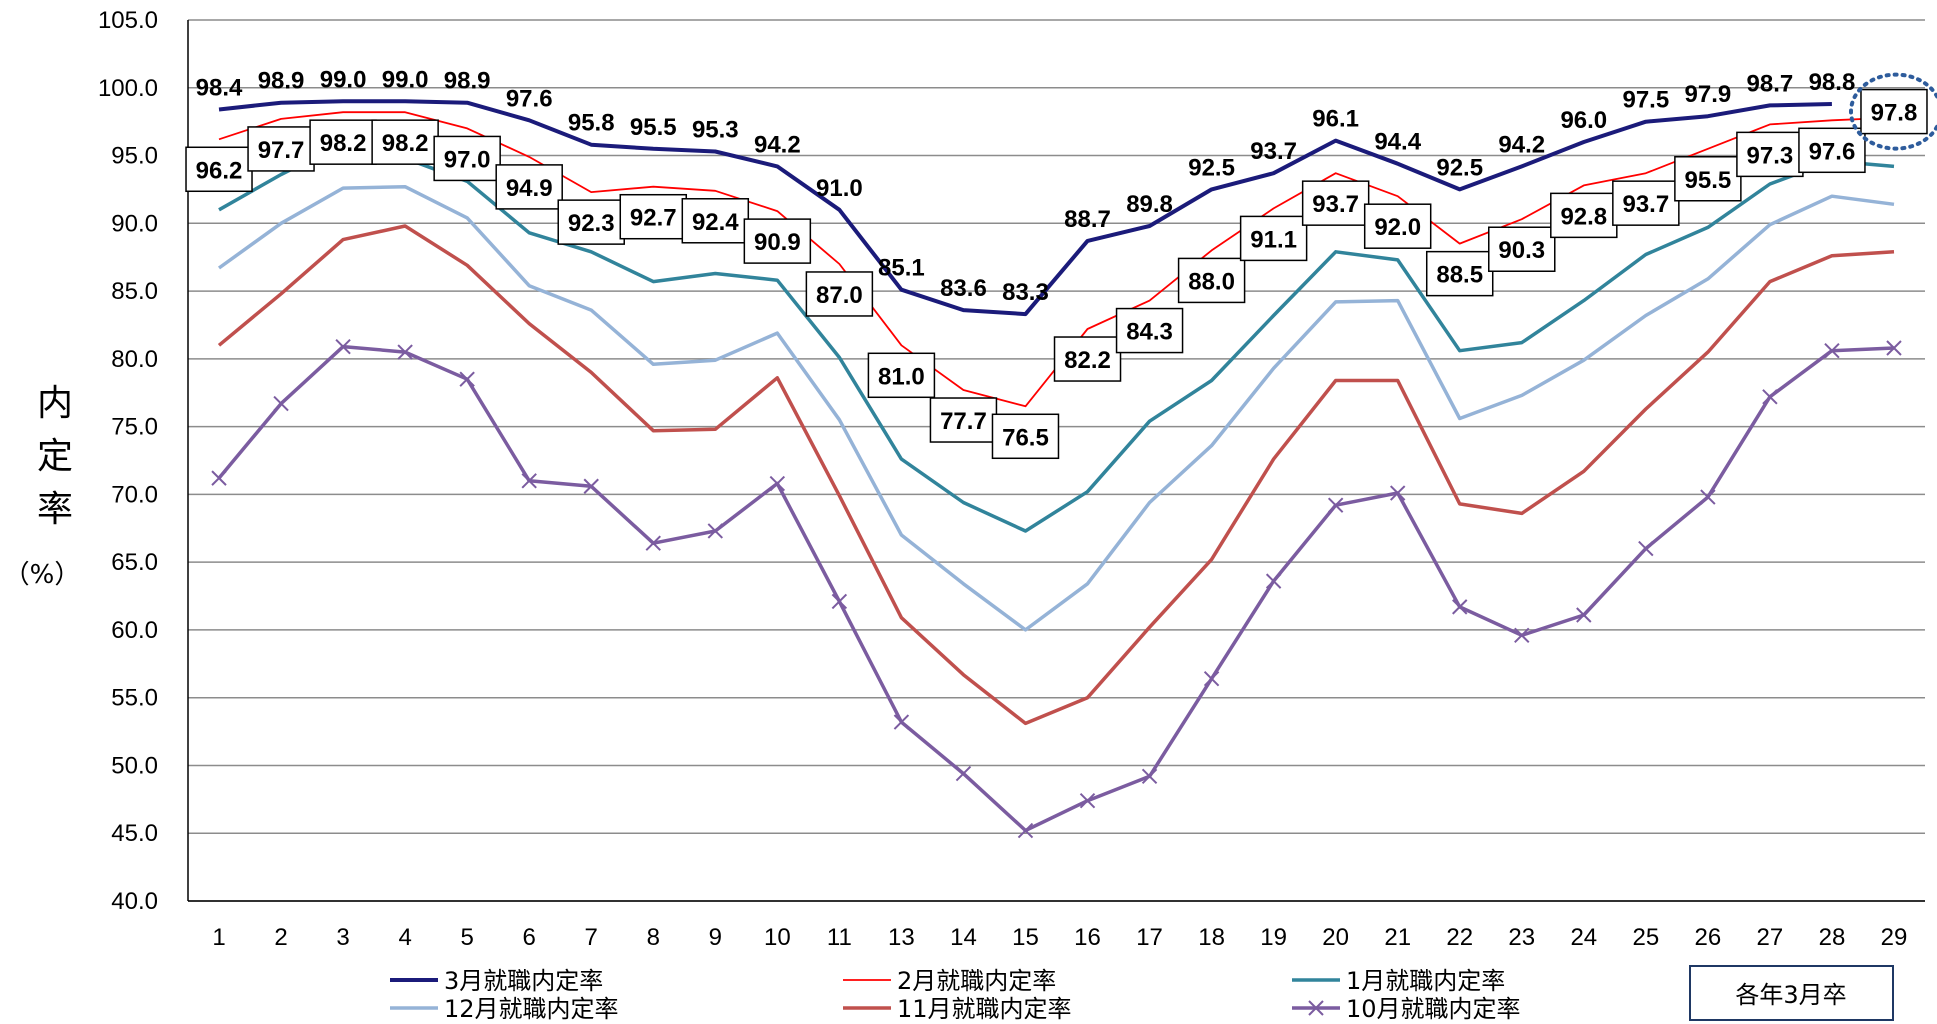 The width and height of the screenshot is (1937, 1024). What do you see at coordinates (1397, 142) in the screenshot?
I see `data-label: 94.4` at bounding box center [1397, 142].